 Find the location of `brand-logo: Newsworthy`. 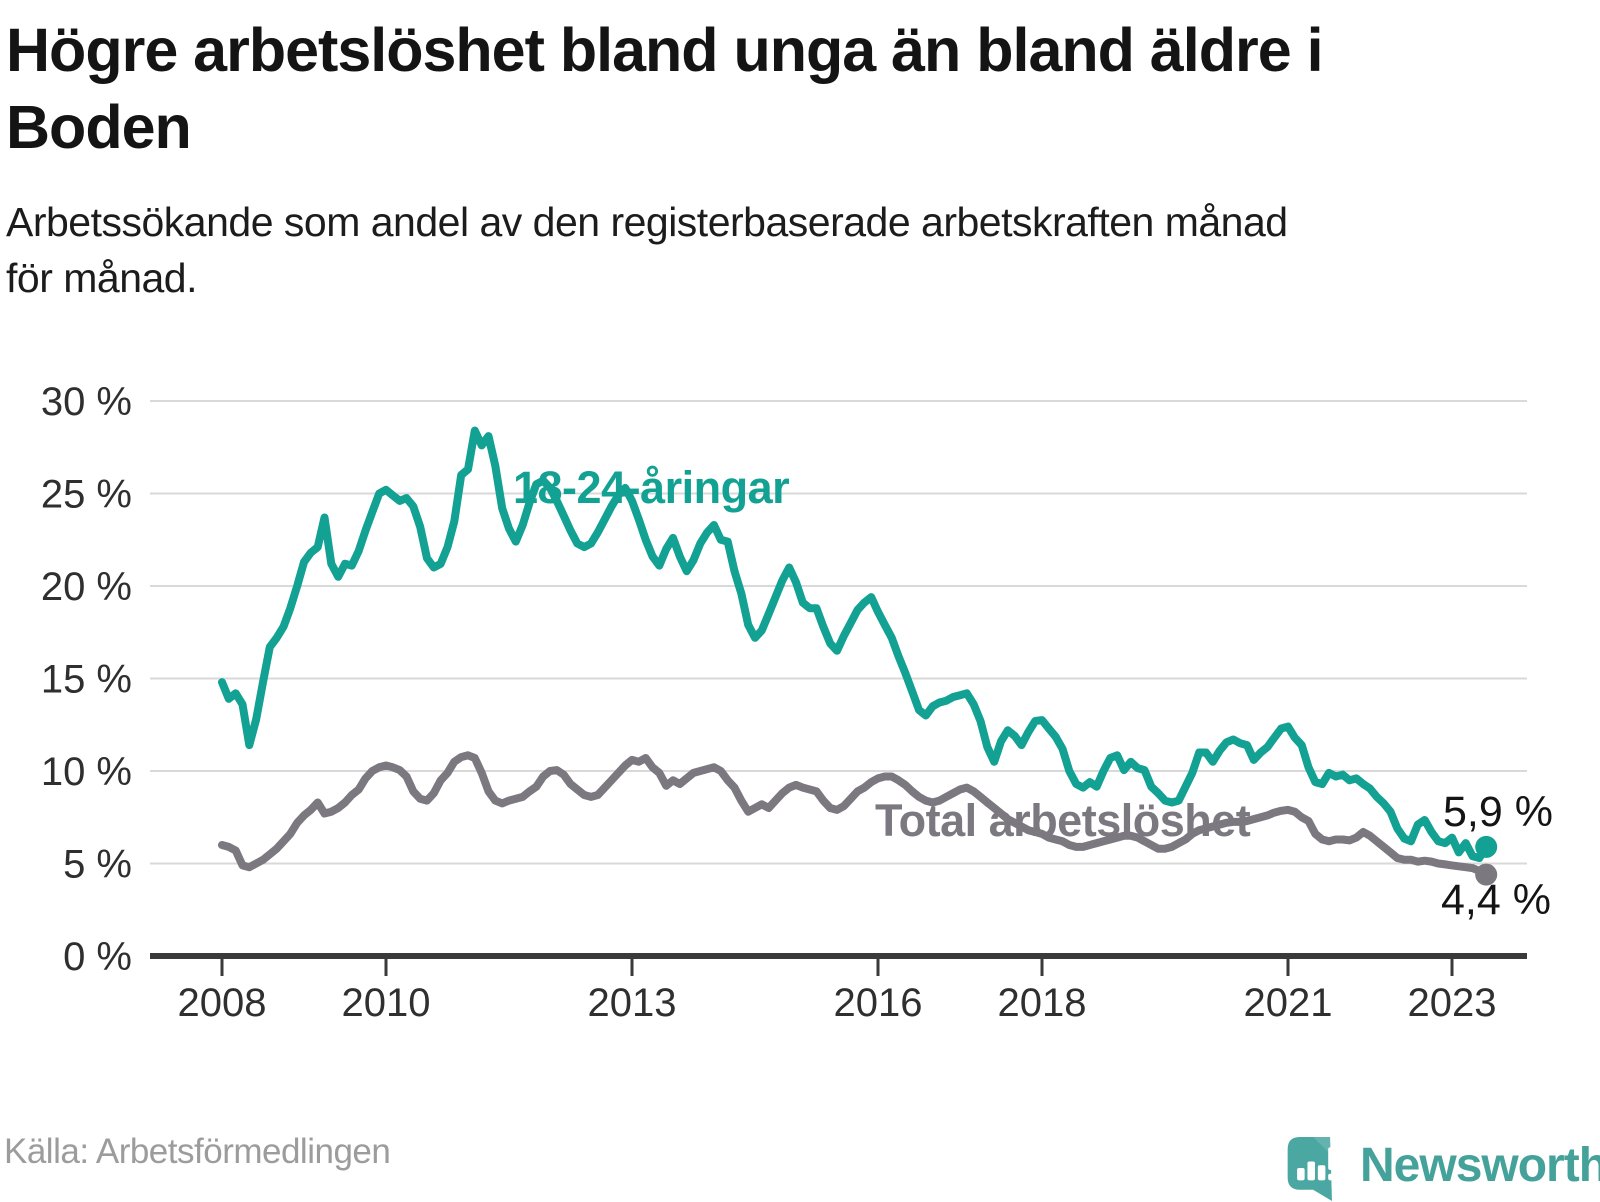

brand-logo: Newsworthy is located at coordinates (1443, 1169).